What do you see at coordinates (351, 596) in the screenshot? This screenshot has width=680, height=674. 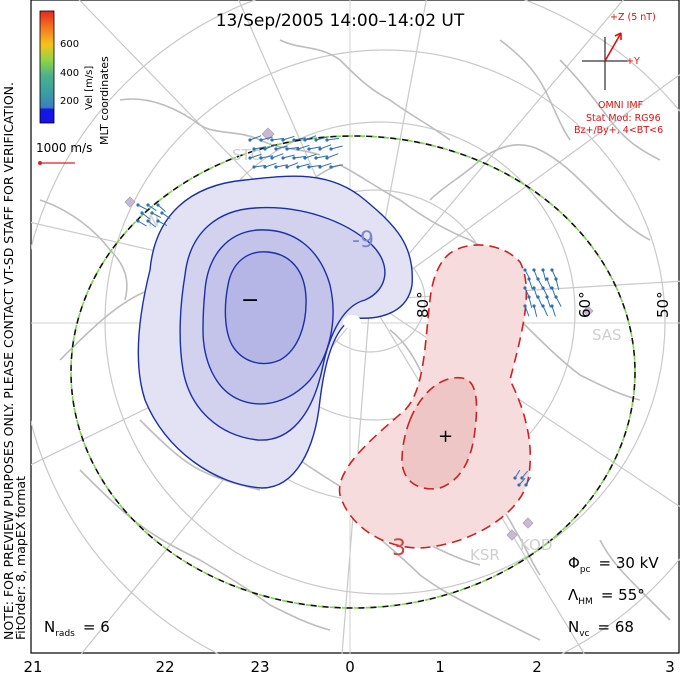 I see `fit-statistics: Φpc = 30 kV ΛHM = 55° Nvc = 68 Nrads = 6` at bounding box center [351, 596].